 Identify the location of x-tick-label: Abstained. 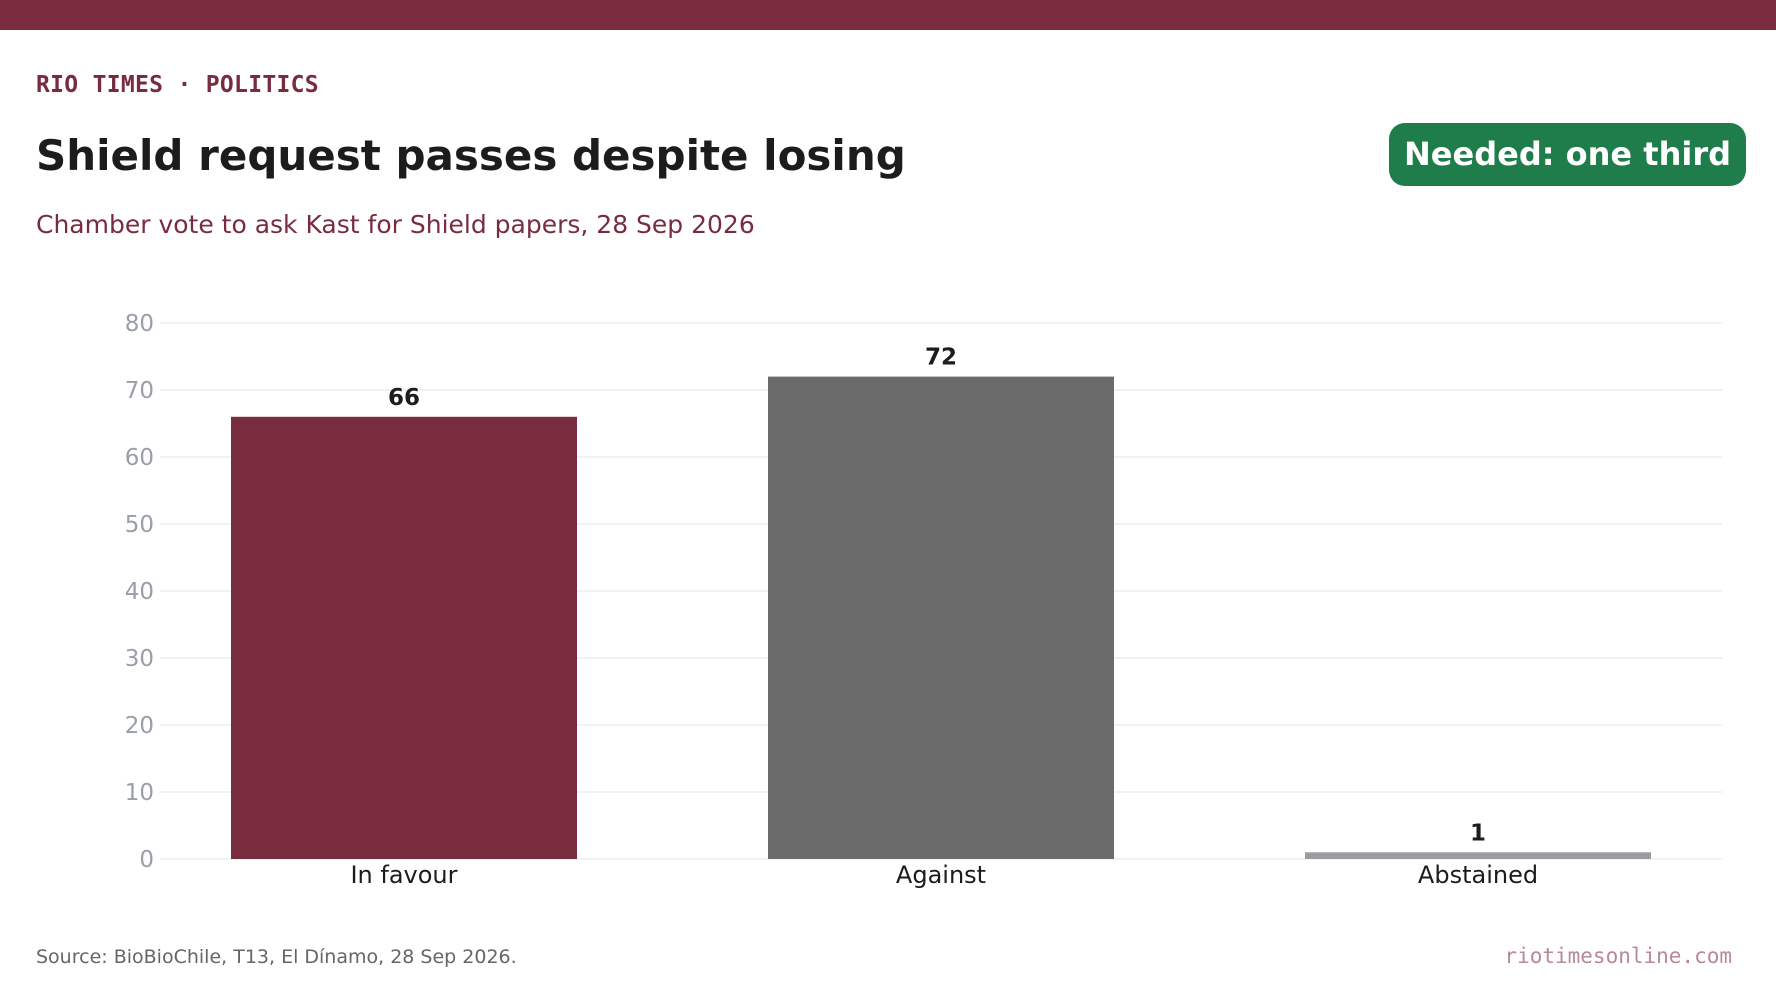
(1478, 875).